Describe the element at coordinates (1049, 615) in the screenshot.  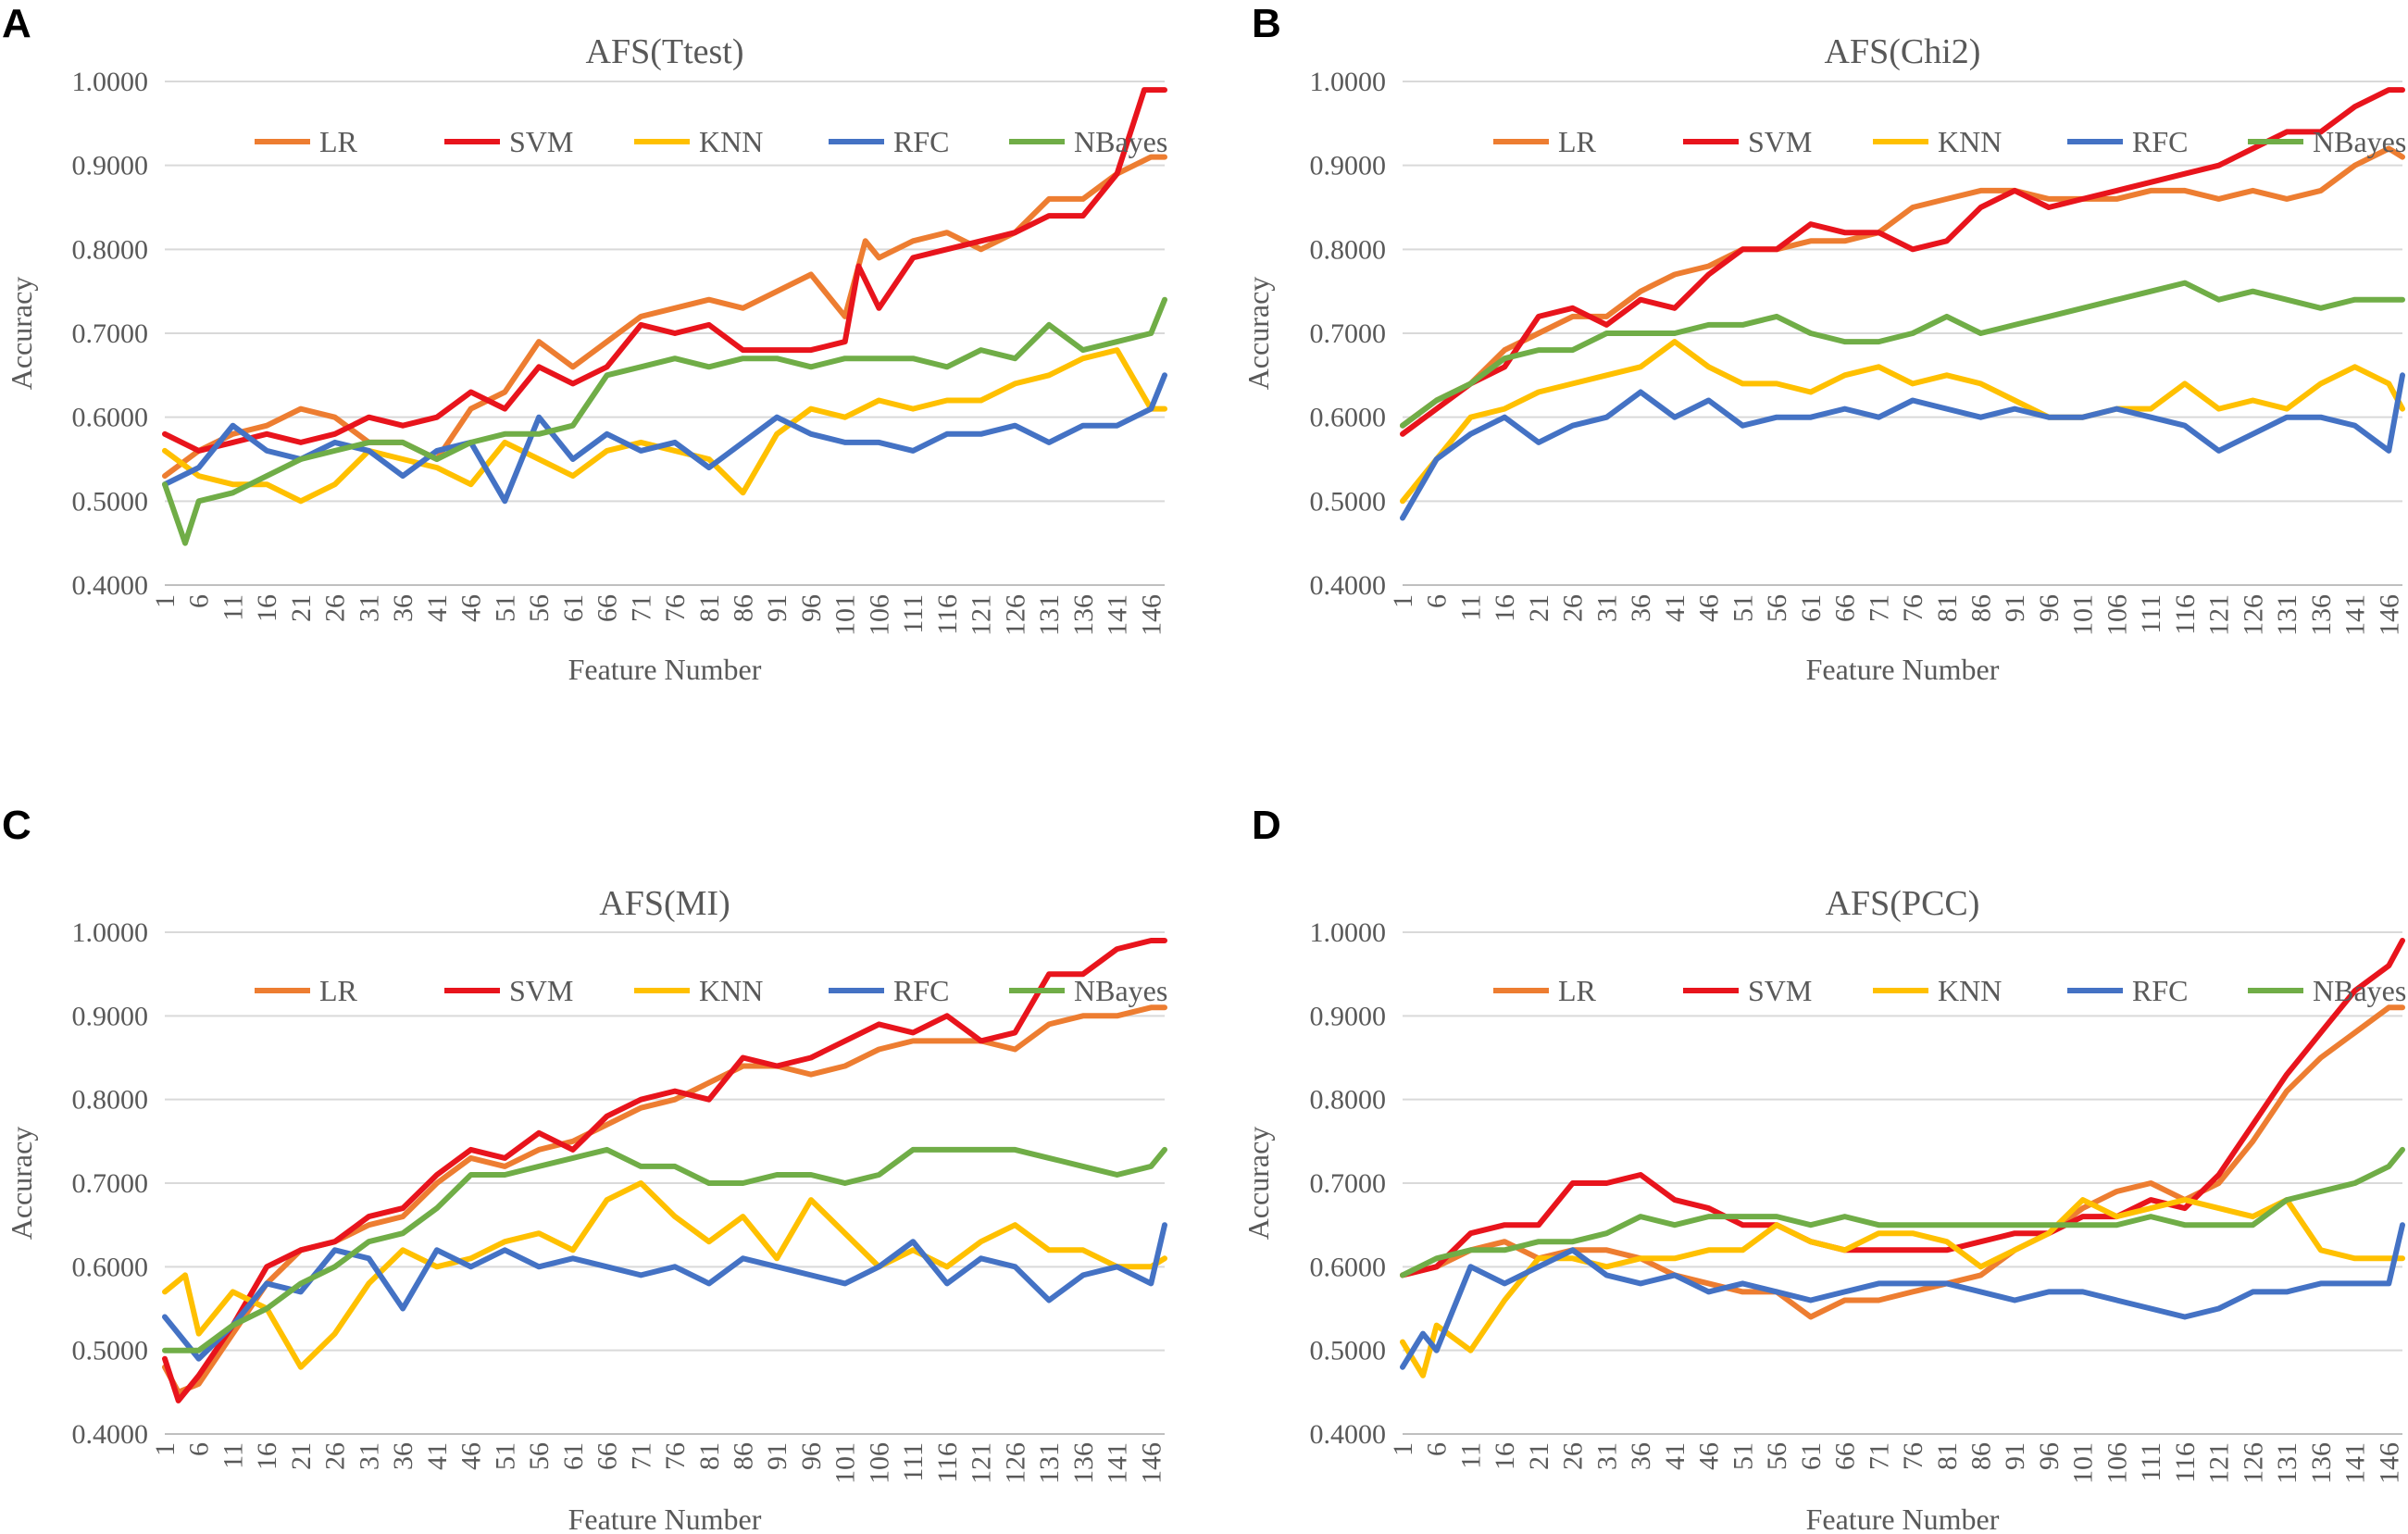
I see `x-tick-label: 131` at that location.